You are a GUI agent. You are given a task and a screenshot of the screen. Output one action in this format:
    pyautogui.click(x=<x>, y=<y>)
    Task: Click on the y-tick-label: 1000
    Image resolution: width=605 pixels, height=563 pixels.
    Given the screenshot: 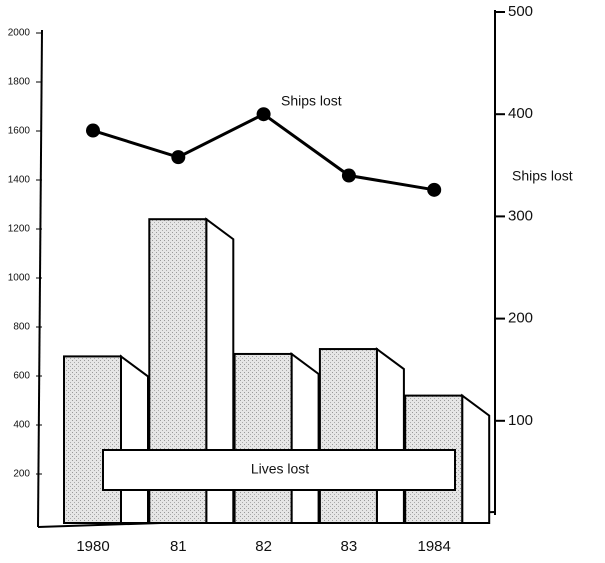 What is the action you would take?
    pyautogui.click(x=19, y=278)
    